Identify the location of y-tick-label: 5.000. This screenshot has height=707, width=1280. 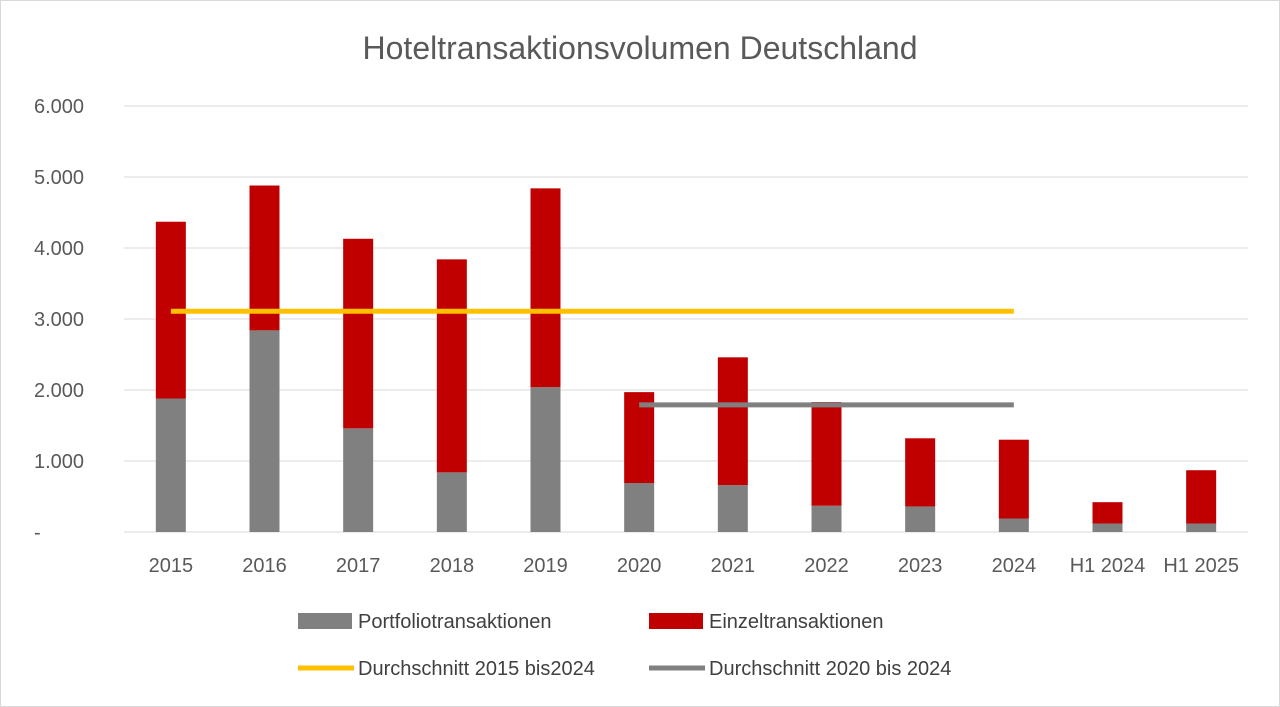
(59, 178).